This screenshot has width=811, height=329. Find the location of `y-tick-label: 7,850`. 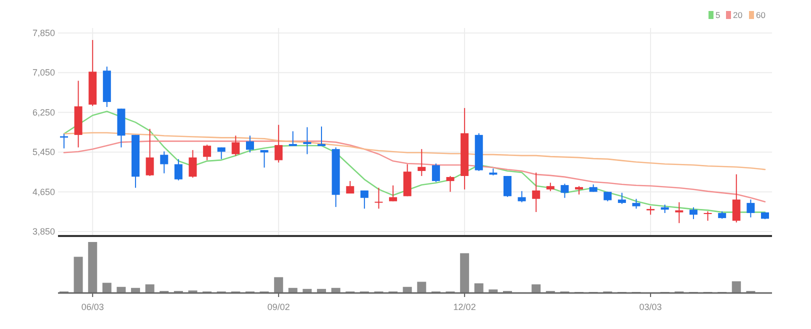

y-tick-label: 7,850 is located at coordinates (43, 33).